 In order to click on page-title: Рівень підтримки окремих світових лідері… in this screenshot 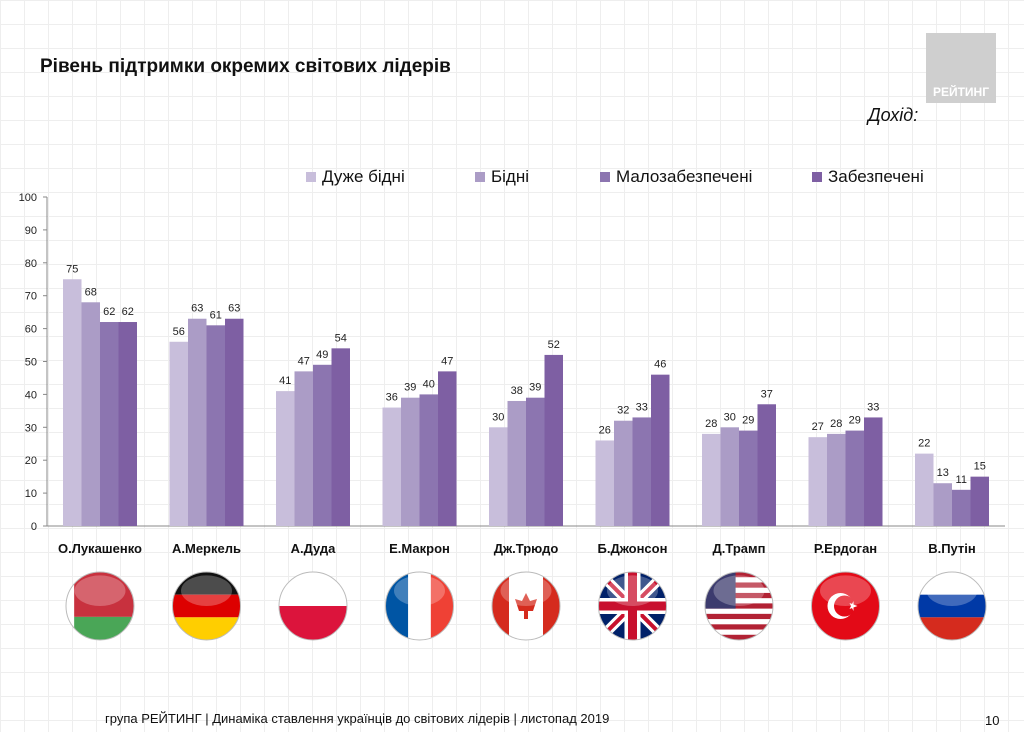, I will do `click(245, 66)`.